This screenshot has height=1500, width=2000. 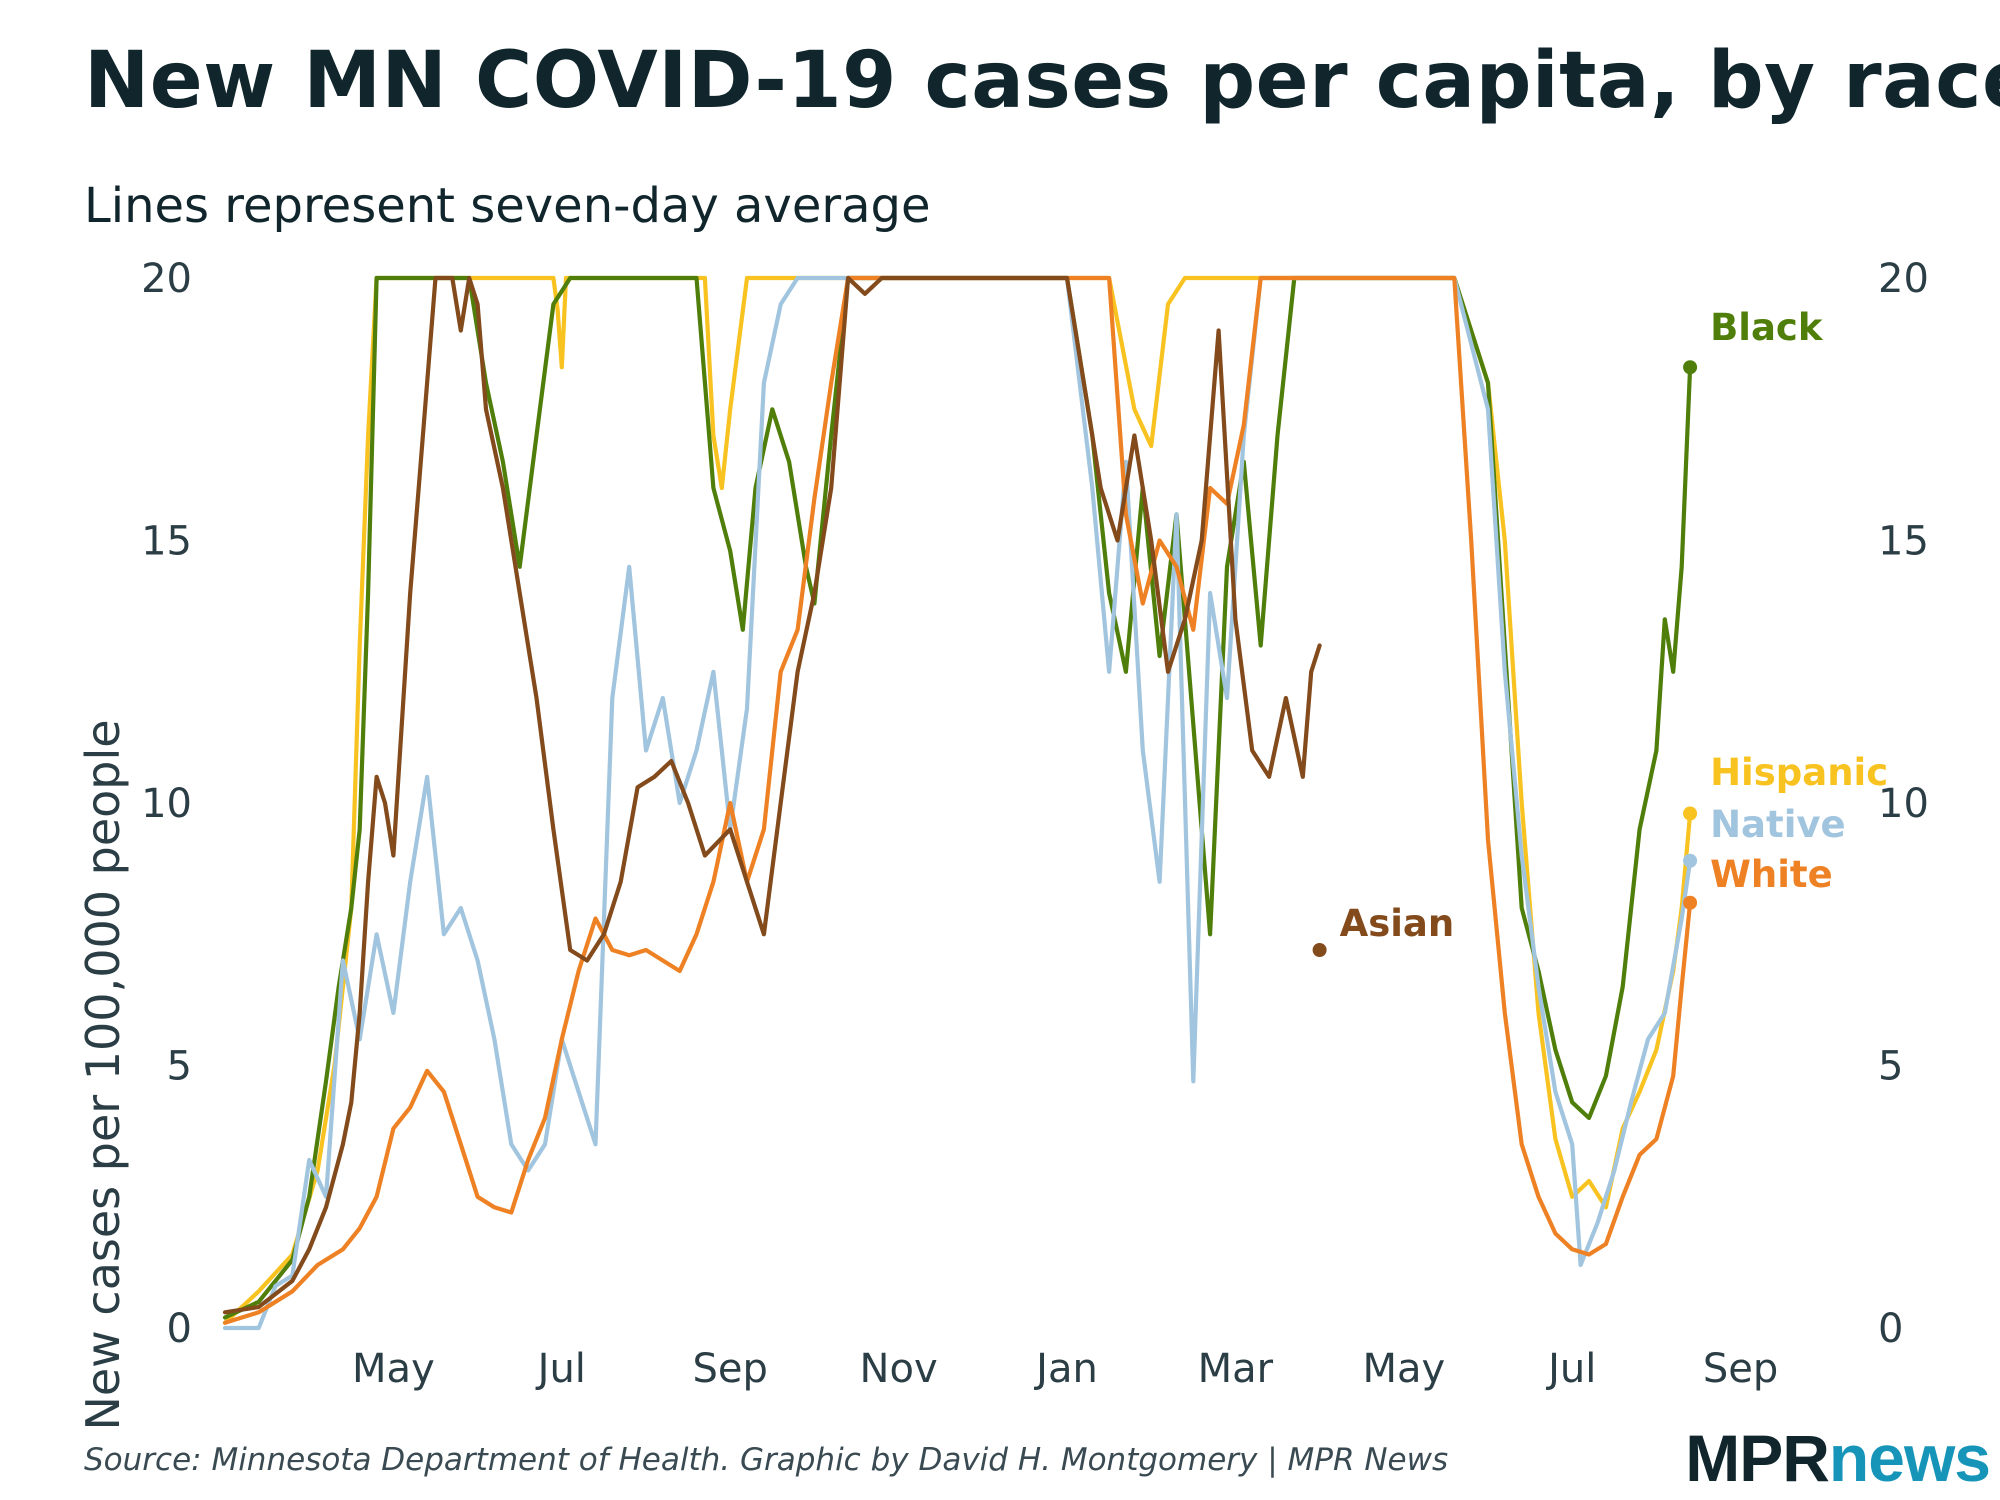 I want to click on x-tick-3: Nov, so click(x=899, y=1369).